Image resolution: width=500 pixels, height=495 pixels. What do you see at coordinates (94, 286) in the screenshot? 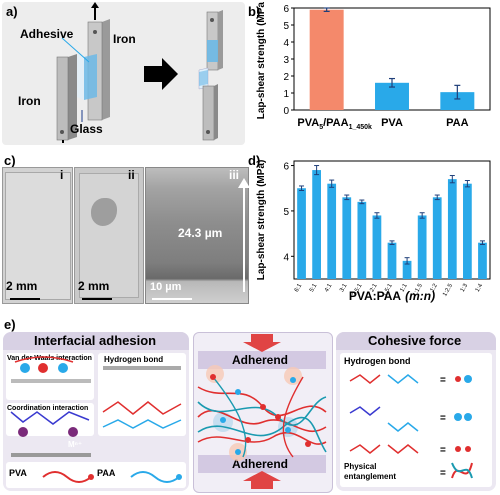
I see `scale-label-ii: 2 mm` at bounding box center [94, 286].